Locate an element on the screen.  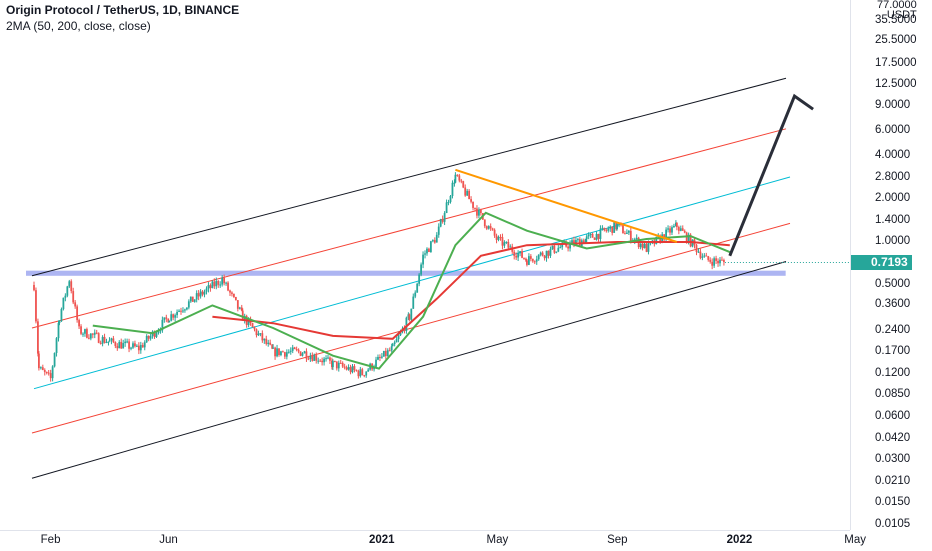
time-axis: Feb Jun 2021 May Sep 2022 May is located at coordinates (433, 540).